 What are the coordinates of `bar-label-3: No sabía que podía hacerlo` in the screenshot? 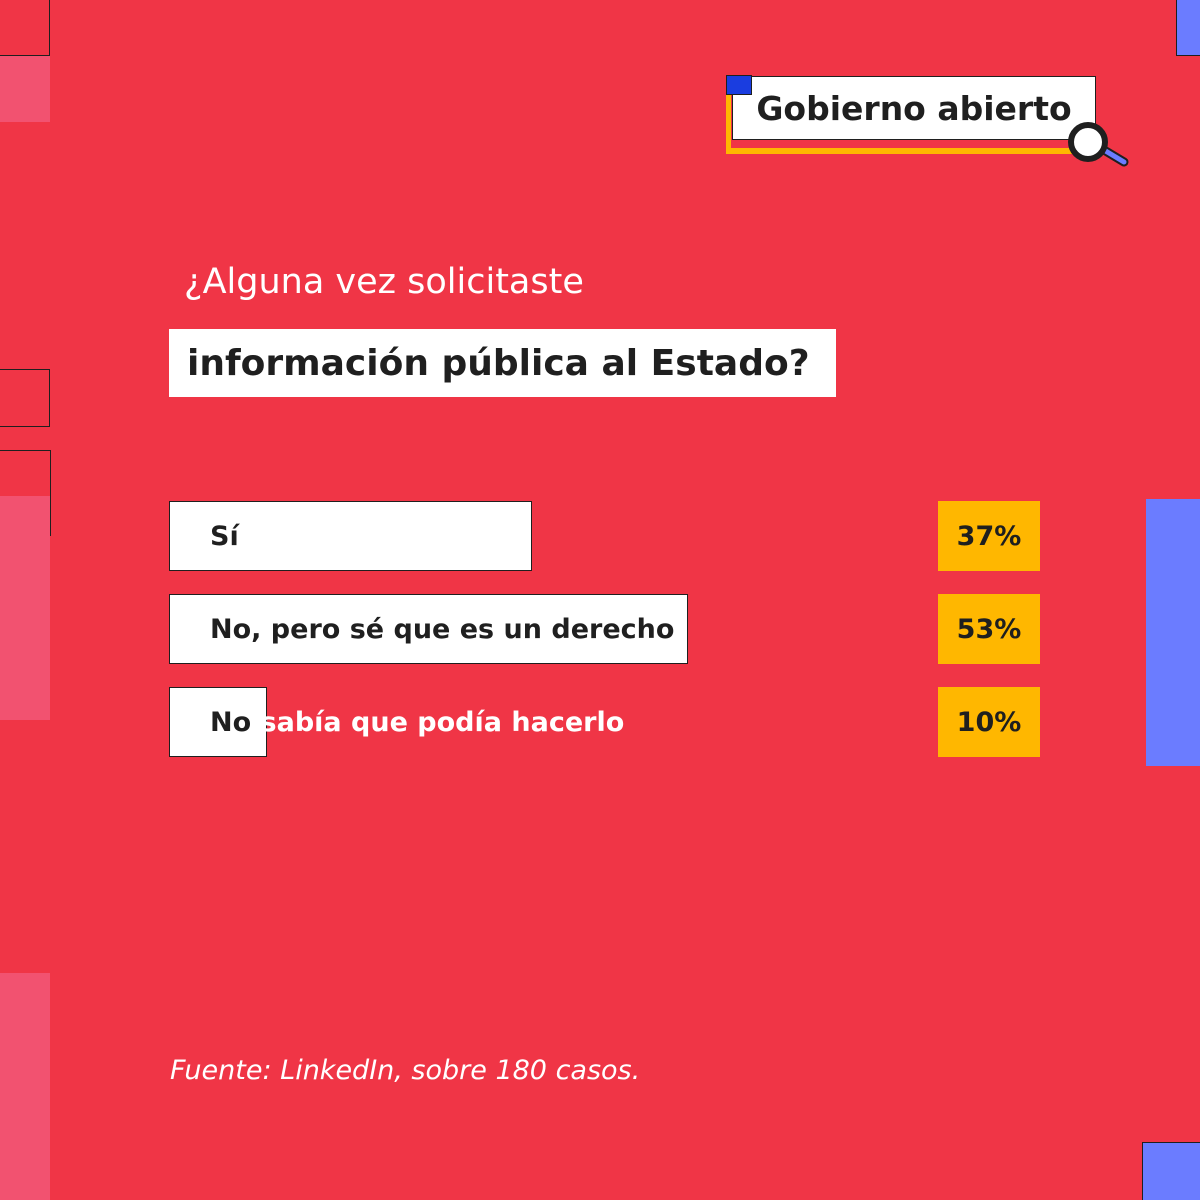 It's located at (417, 722).